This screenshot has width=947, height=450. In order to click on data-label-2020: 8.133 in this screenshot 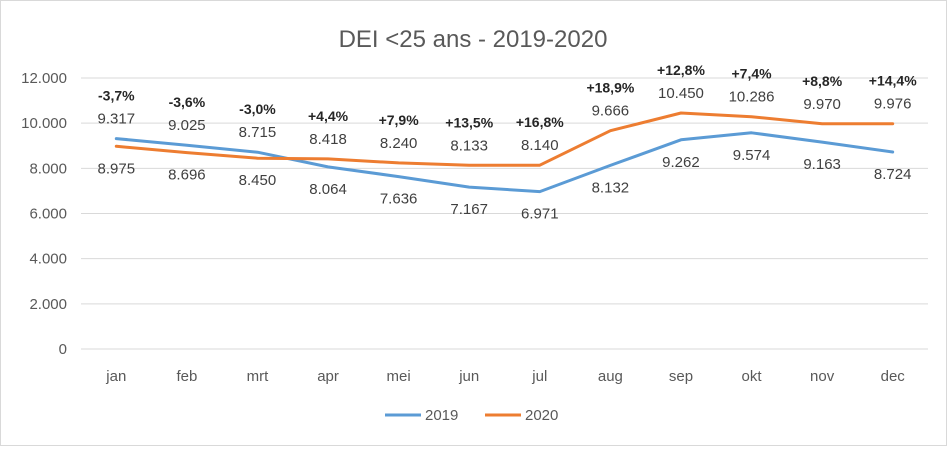, I will do `click(469, 145)`.